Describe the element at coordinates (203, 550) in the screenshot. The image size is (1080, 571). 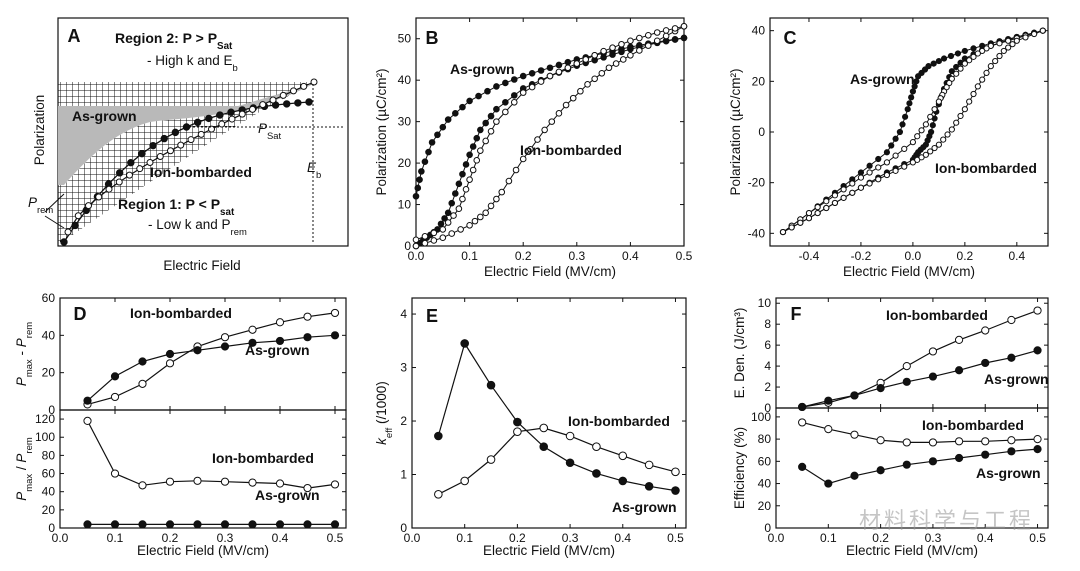
I see `panel-d-xlabel: Electric Field (MV/cm)` at that location.